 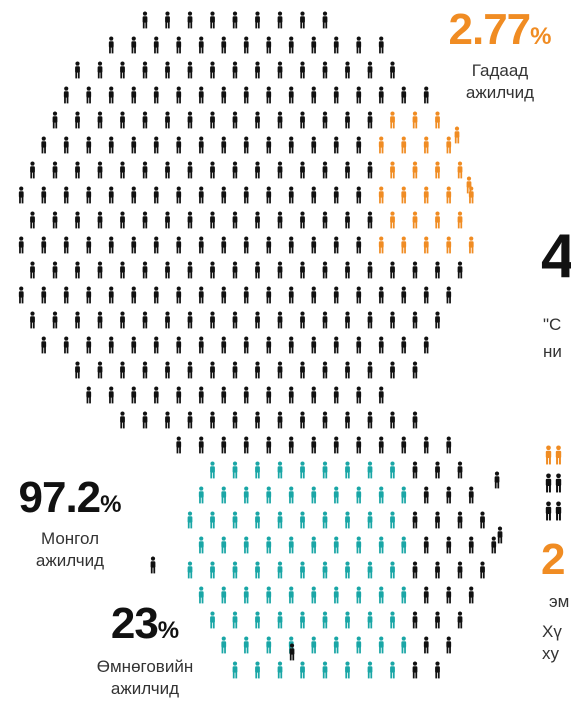 I want to click on cutoff-women-label: эм, so click(x=559, y=601).